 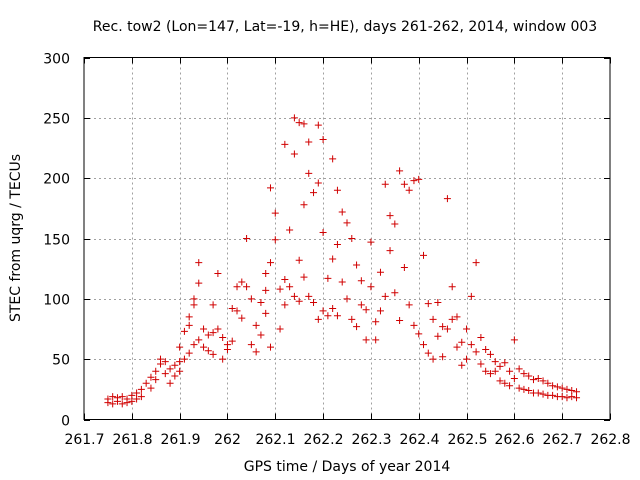 I want to click on x-axis-label: GPS time / Days of year 2014, so click(x=347, y=467).